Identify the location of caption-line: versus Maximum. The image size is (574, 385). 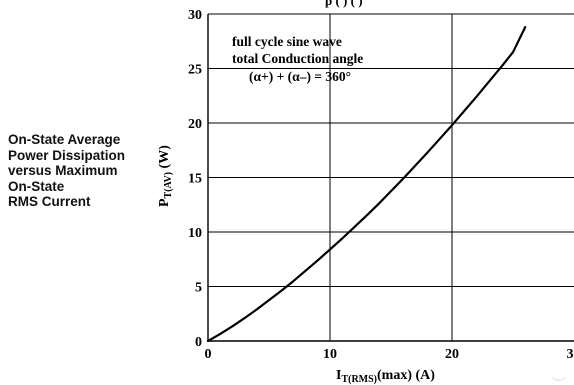
(63, 170).